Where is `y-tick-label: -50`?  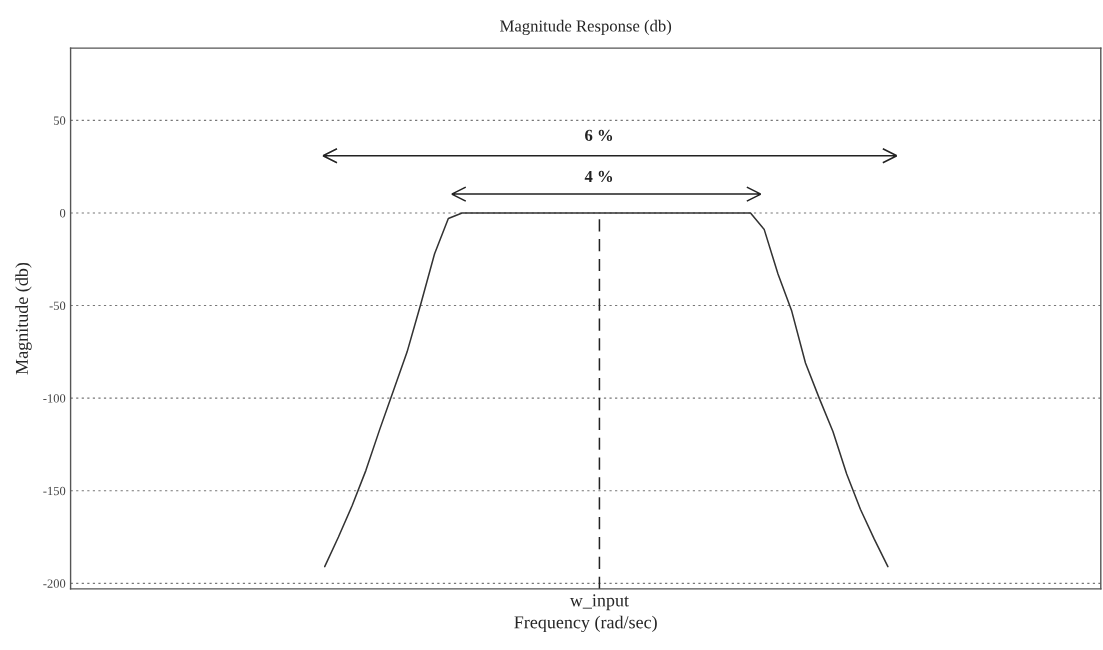
y-tick-label: -50 is located at coordinates (57, 305).